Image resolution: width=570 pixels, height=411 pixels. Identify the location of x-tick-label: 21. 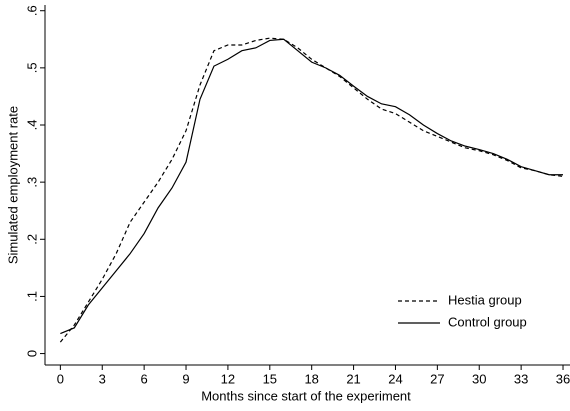
(353, 378).